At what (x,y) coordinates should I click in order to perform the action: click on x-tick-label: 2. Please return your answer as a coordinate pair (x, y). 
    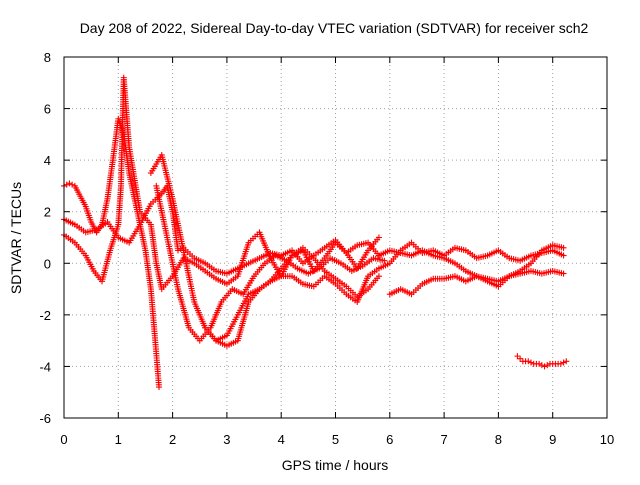
    Looking at the image, I should click on (172, 439).